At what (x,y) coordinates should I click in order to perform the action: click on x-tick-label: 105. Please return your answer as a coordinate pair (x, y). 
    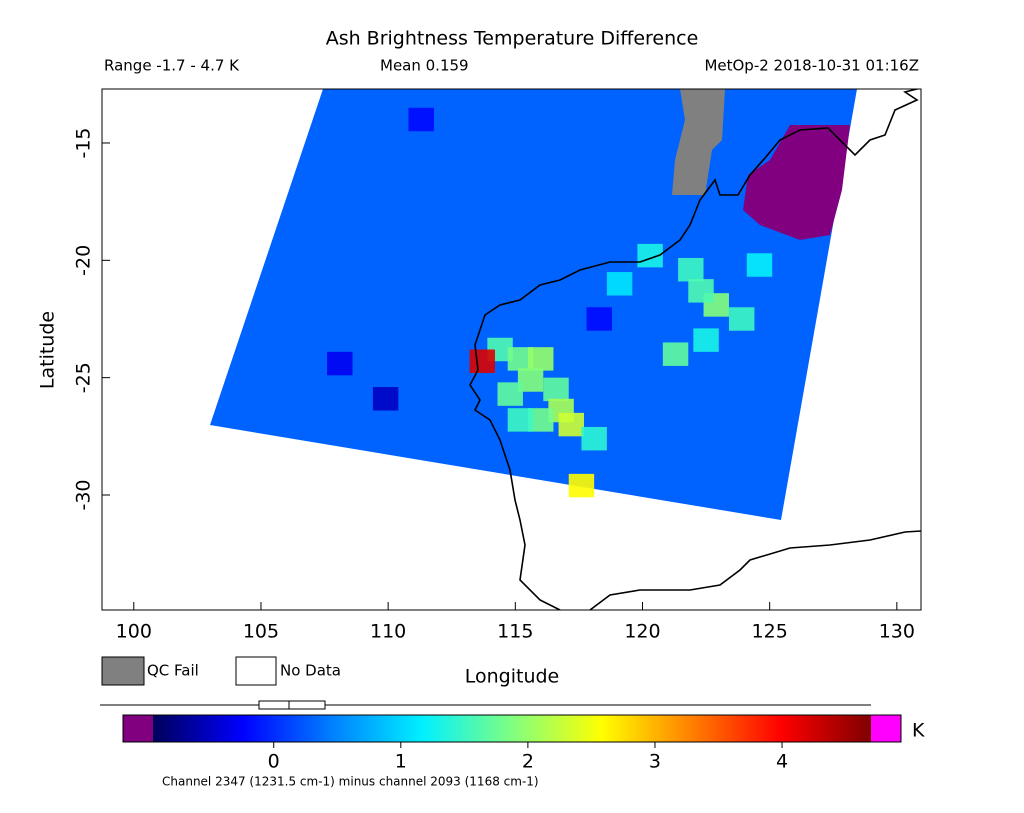
    Looking at the image, I should click on (261, 632).